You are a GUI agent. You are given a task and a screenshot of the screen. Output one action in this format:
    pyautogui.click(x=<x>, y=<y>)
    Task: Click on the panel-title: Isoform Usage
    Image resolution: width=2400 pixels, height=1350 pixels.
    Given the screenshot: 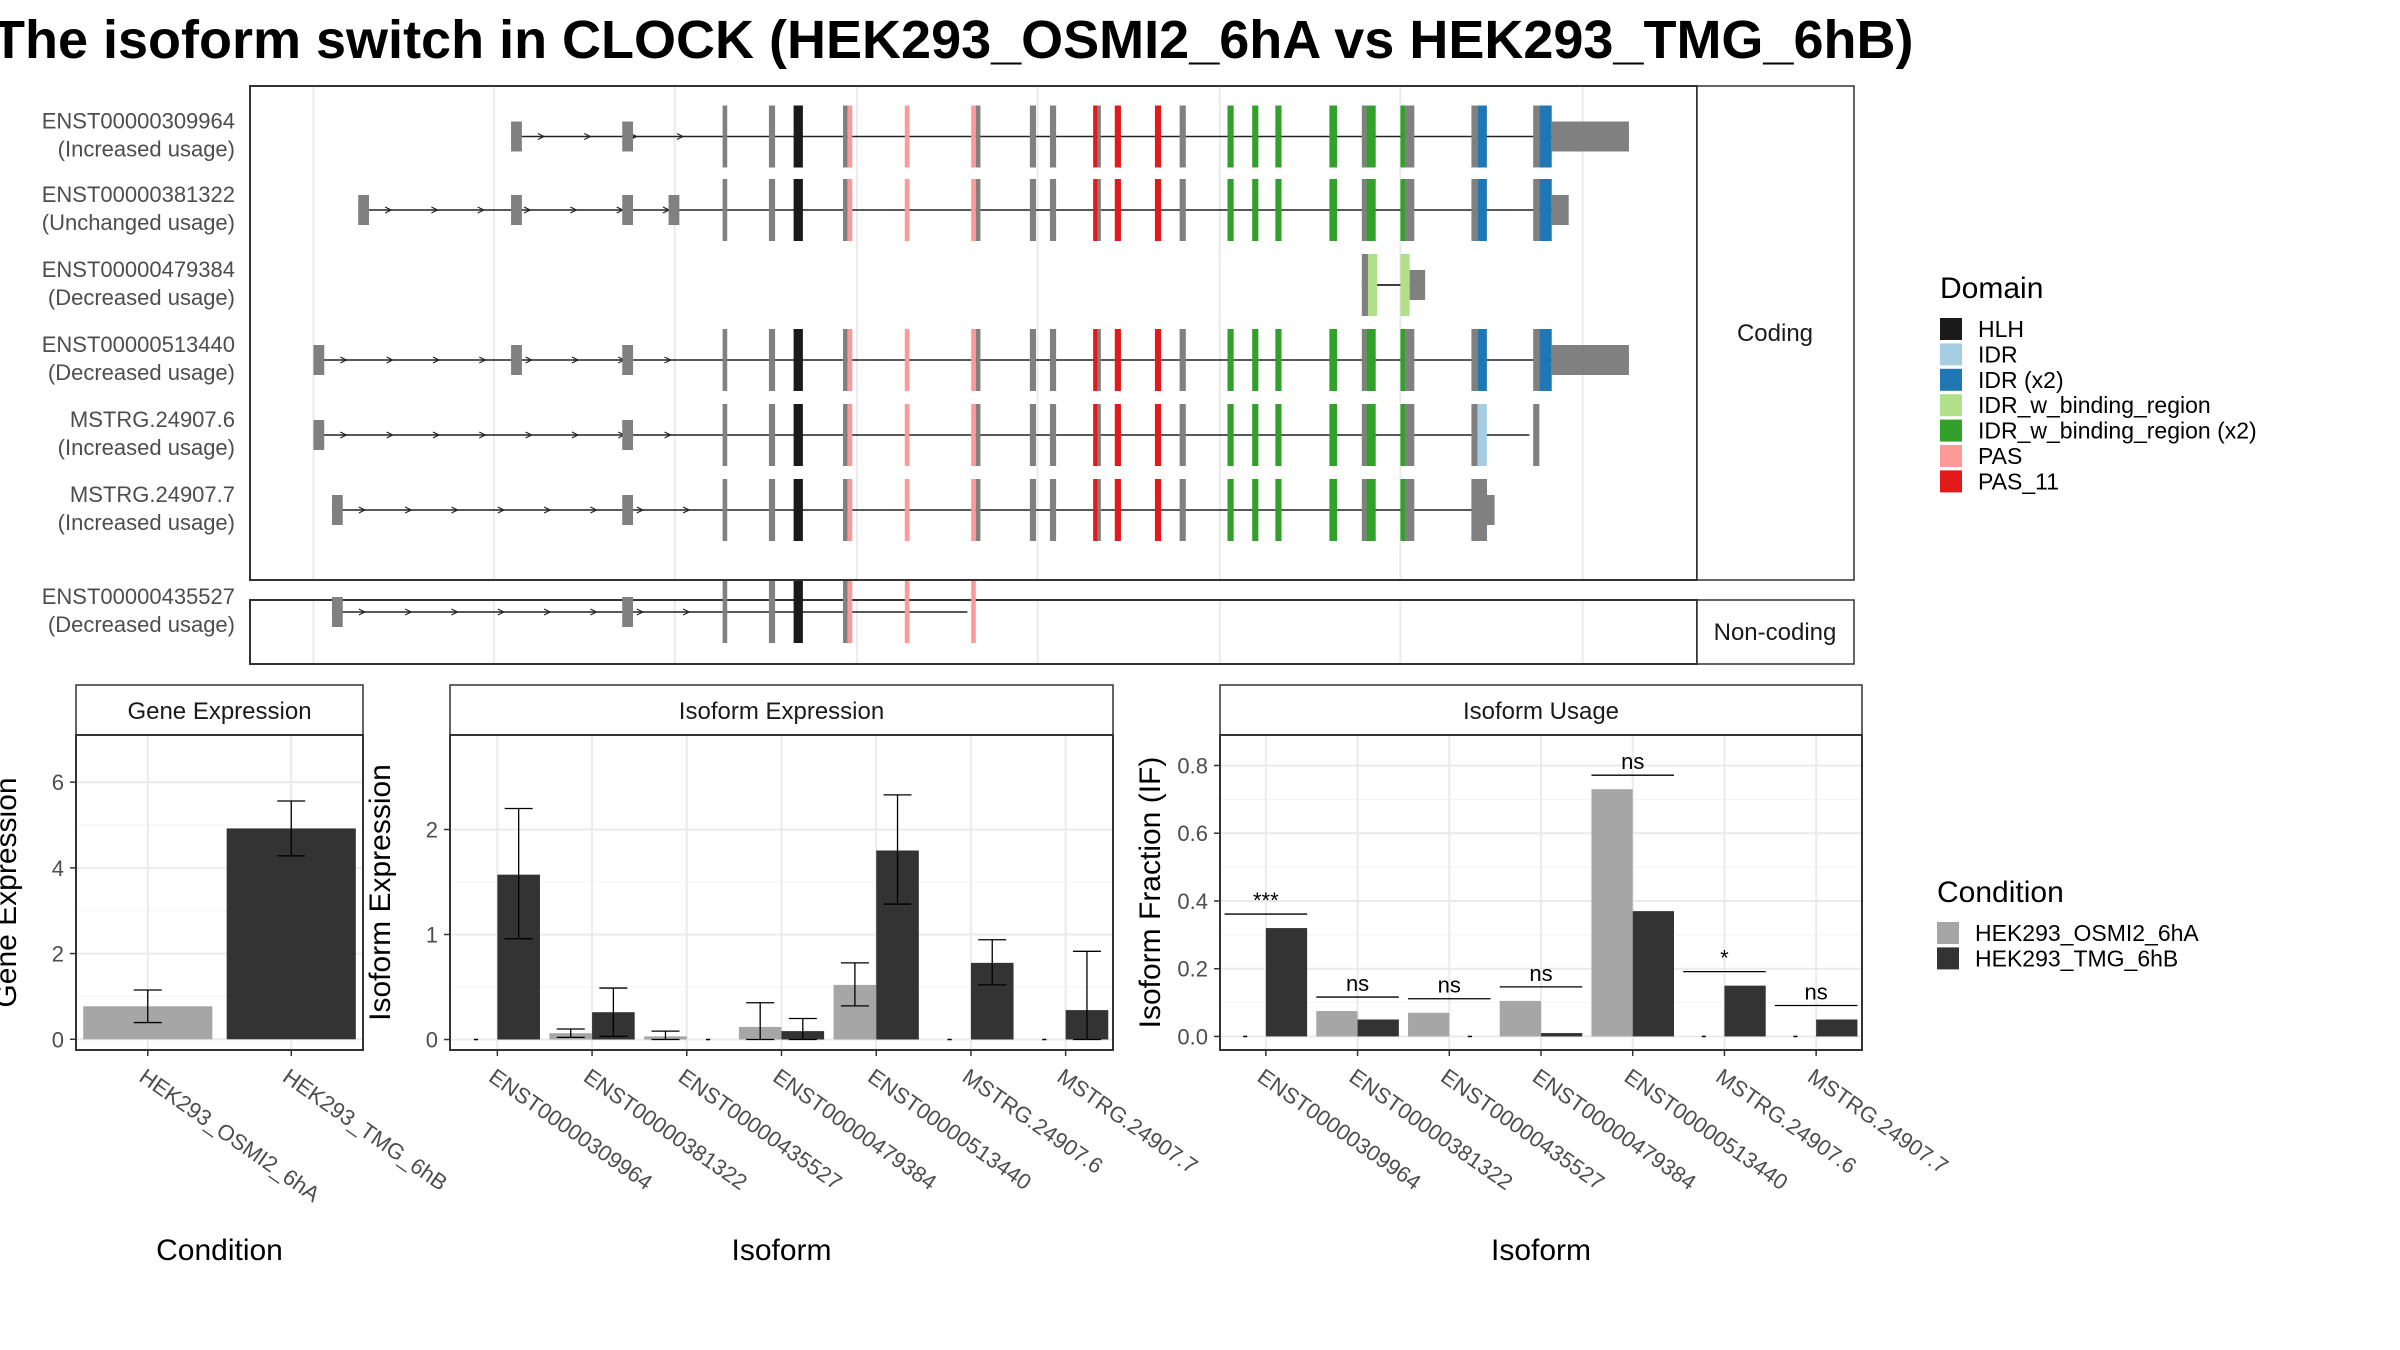 What is the action you would take?
    pyautogui.click(x=1541, y=711)
    